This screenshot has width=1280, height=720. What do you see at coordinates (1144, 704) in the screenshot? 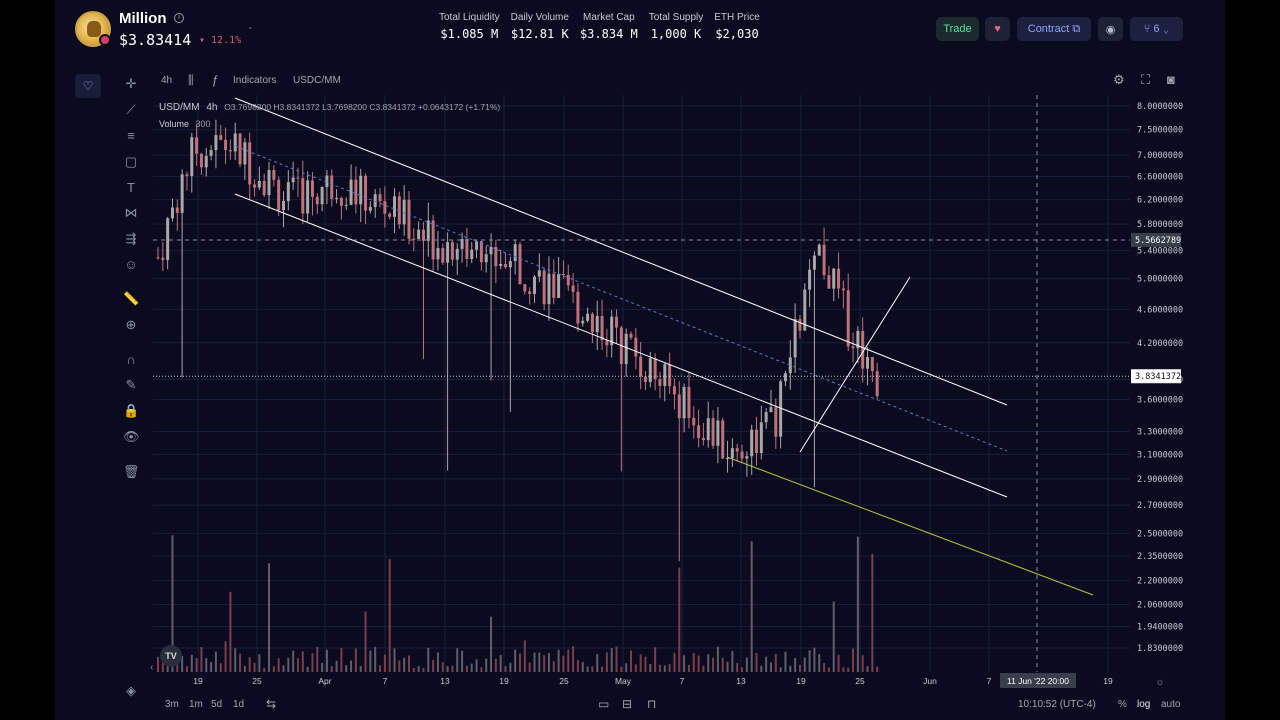
I see `log-toggle: log` at bounding box center [1144, 704].